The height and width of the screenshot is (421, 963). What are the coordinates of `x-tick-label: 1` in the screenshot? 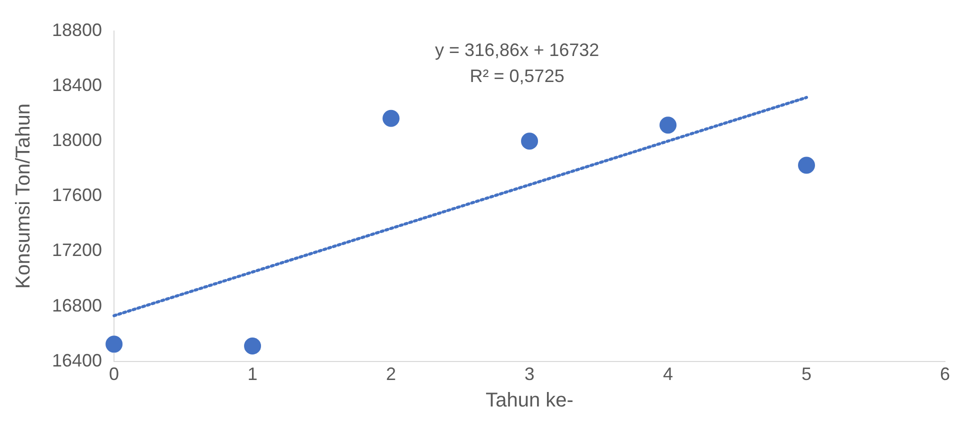 It's located at (253, 374).